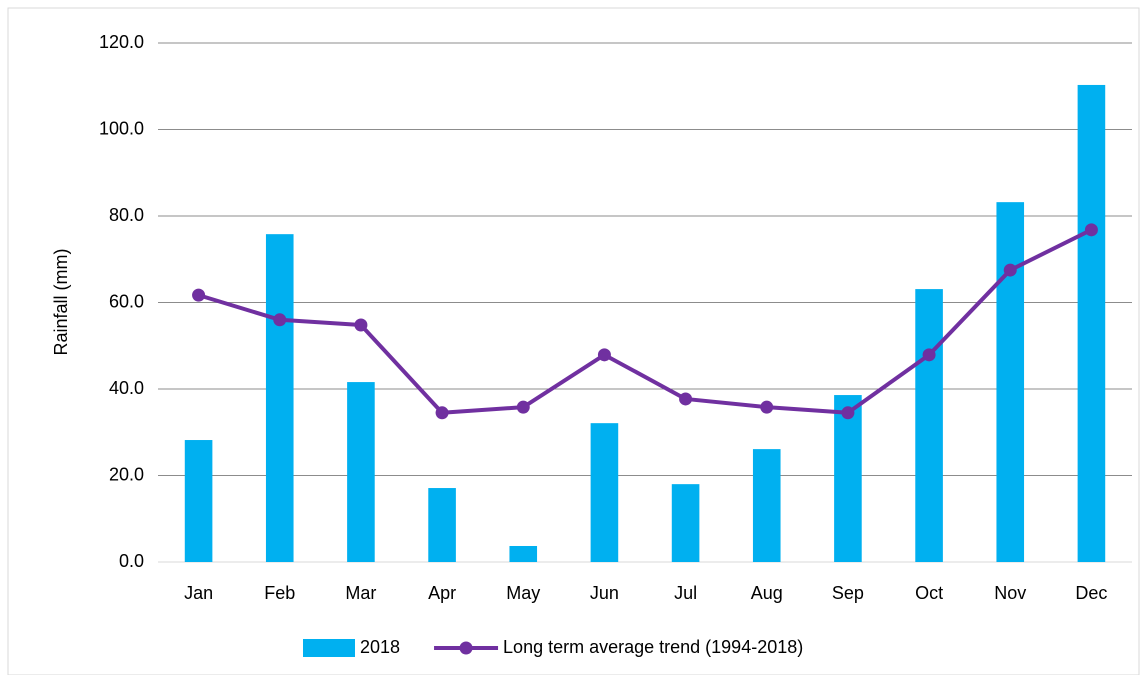 The height and width of the screenshot is (675, 1147). I want to click on x-tick-label: Jun, so click(604, 593).